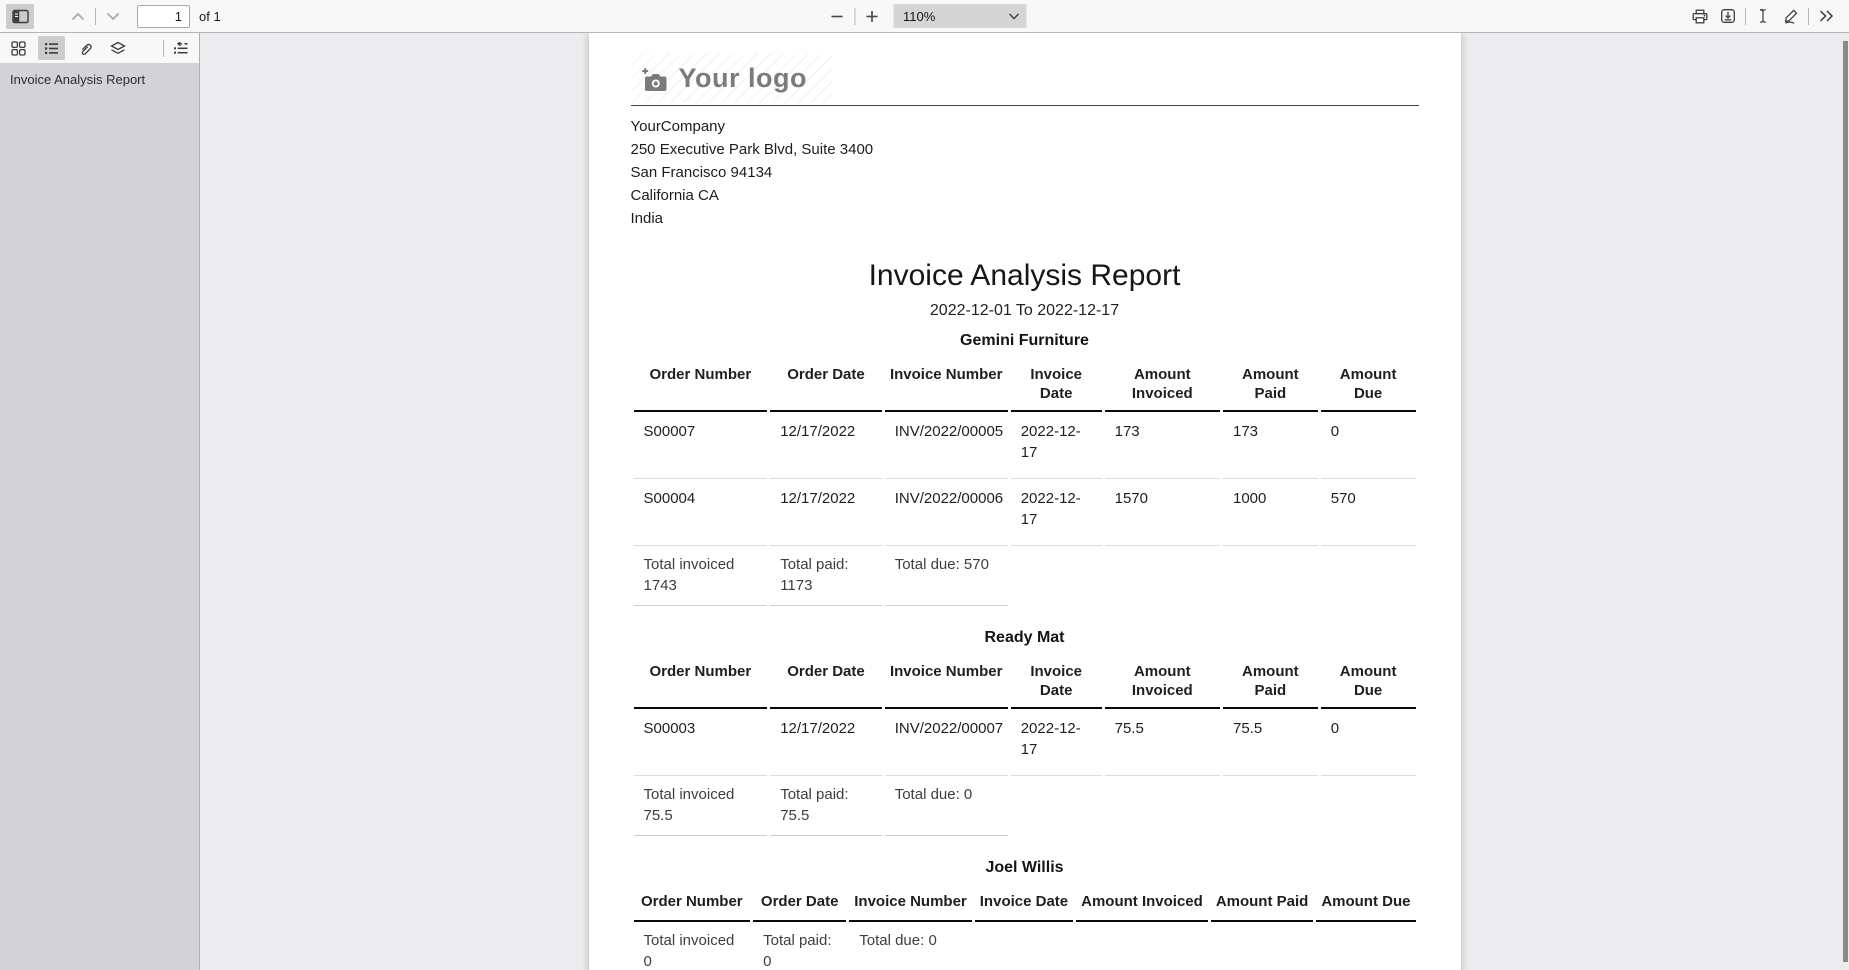 This screenshot has width=1849, height=970. I want to click on more-tools-button, so click(1826, 16).